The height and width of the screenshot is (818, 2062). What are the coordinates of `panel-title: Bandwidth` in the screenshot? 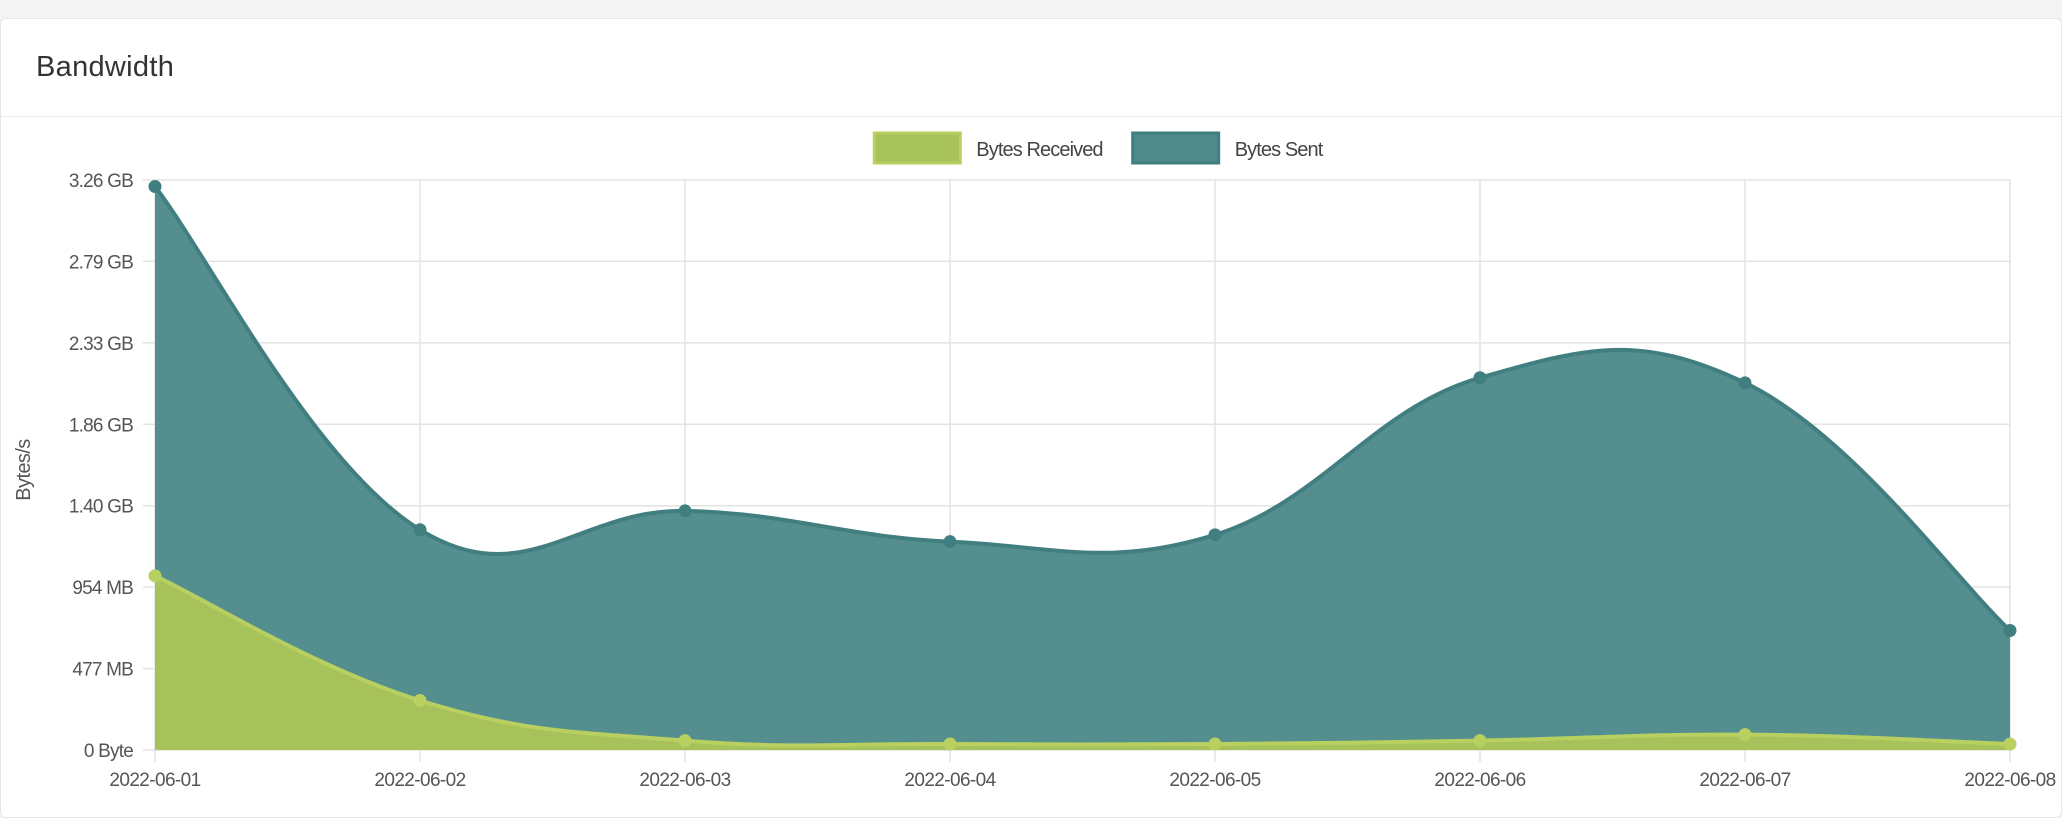 It's located at (105, 67).